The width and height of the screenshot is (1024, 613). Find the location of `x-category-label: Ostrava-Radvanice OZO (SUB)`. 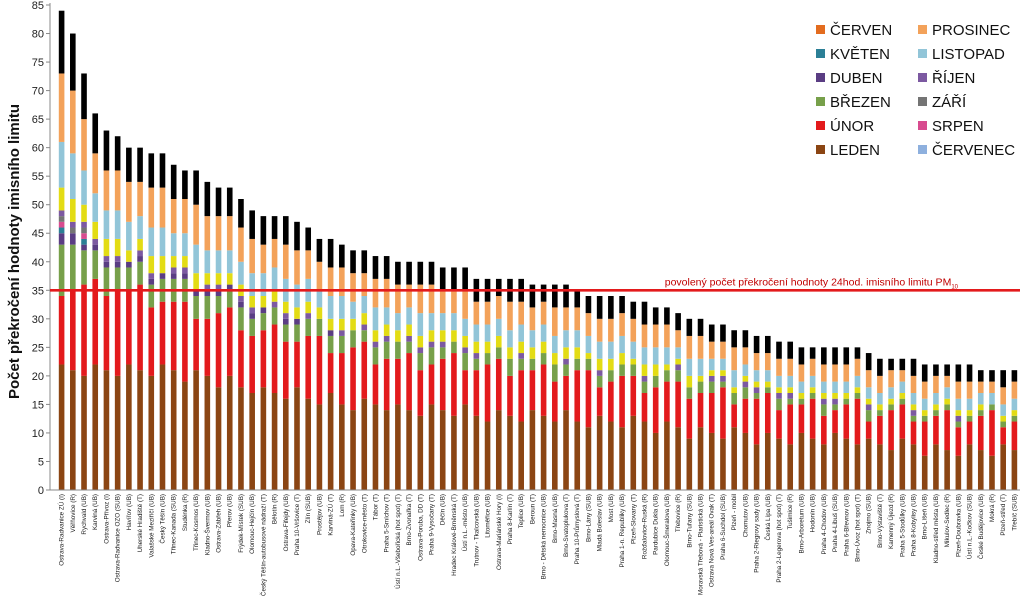

x-category-label: Ostrava-Radvanice OZO (SUB) is located at coordinates (118, 538).